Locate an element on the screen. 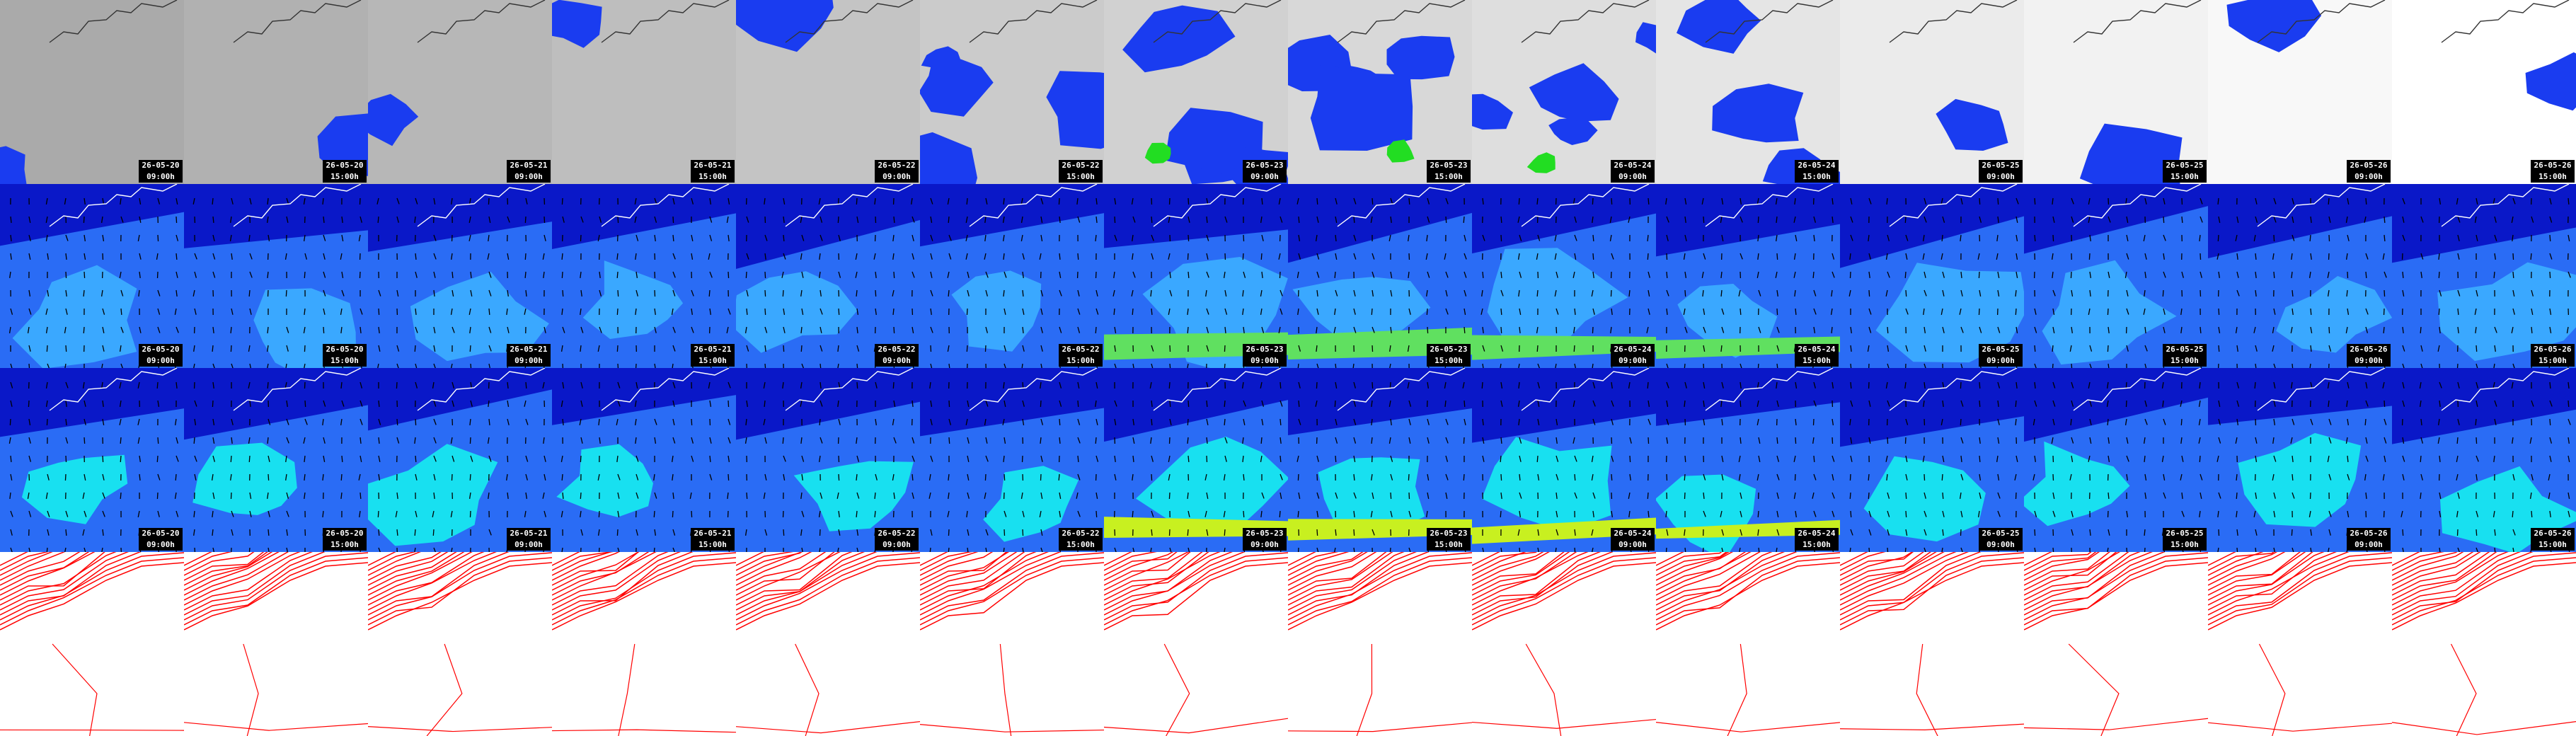 Image resolution: width=2576 pixels, height=736 pixels. pressure-background is located at coordinates (1380, 644).